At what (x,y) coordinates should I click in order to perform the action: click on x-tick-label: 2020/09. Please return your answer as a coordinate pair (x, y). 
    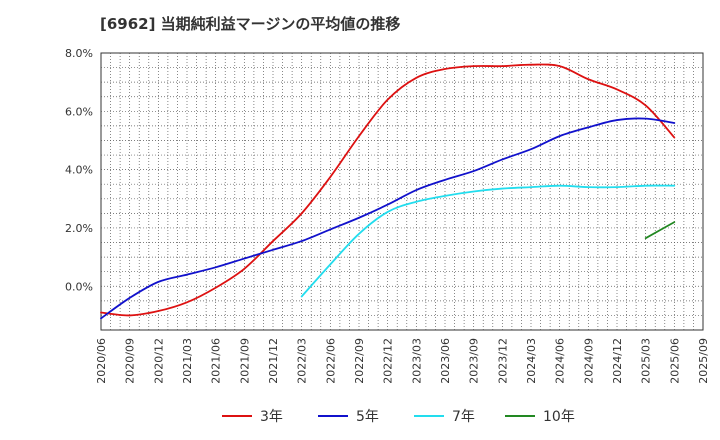
    Looking at the image, I should click on (130, 361).